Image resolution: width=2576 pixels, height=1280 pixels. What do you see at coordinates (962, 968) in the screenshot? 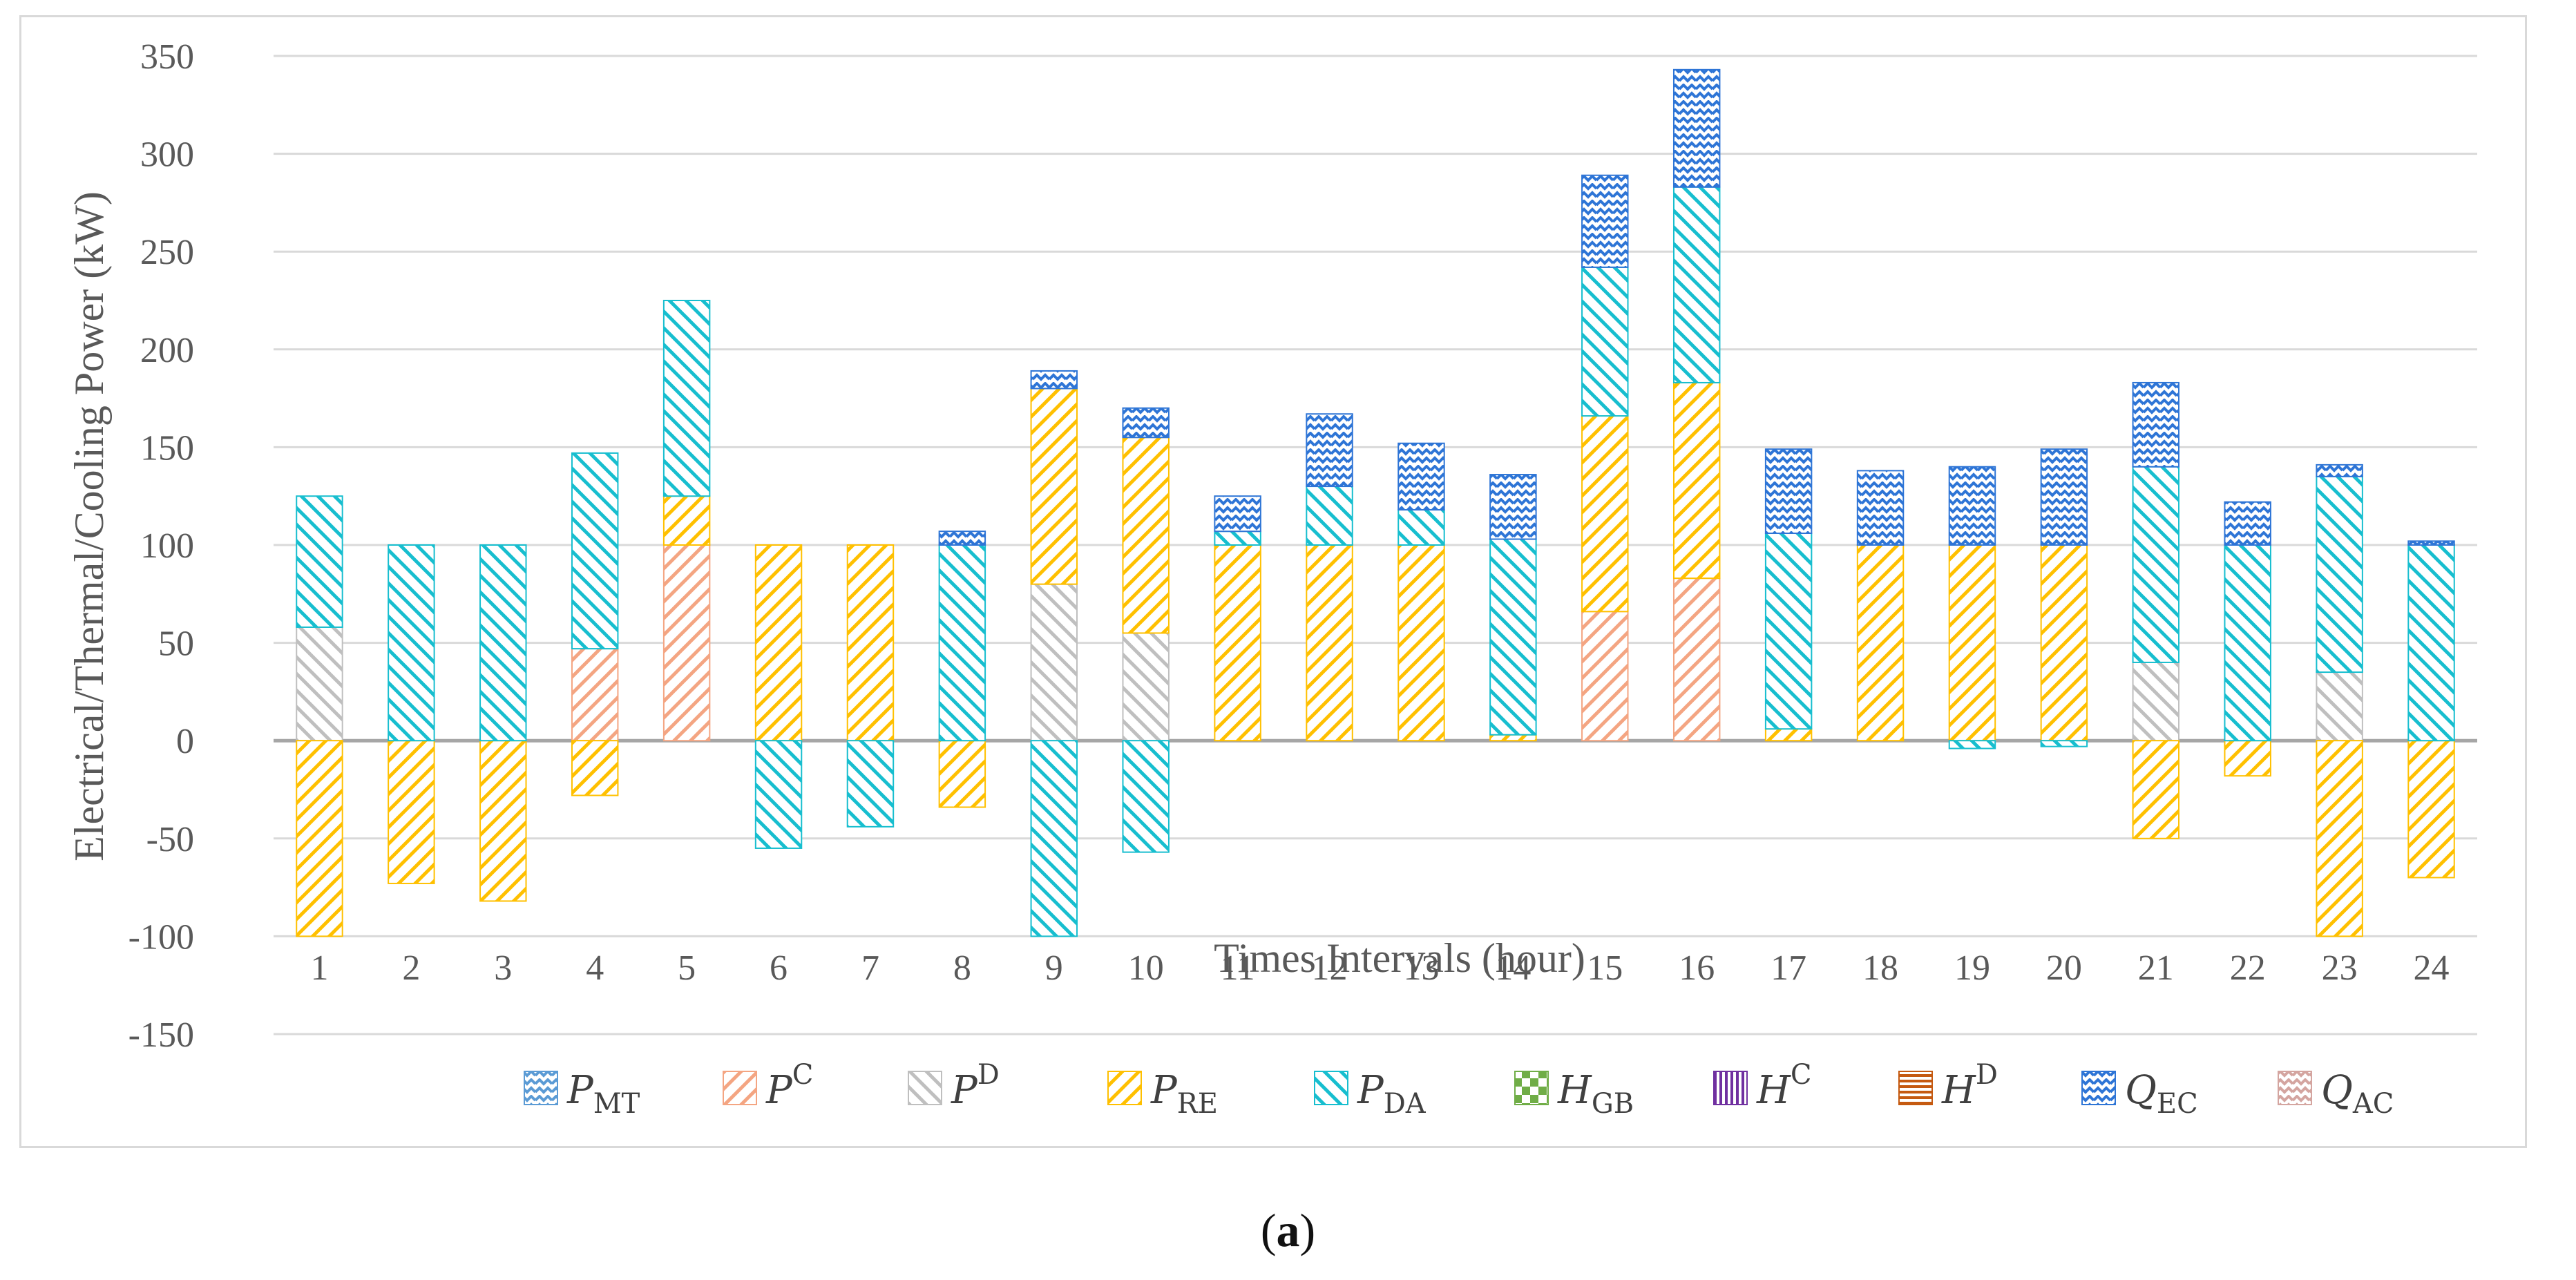
I see `x-category-label: 8` at bounding box center [962, 968].